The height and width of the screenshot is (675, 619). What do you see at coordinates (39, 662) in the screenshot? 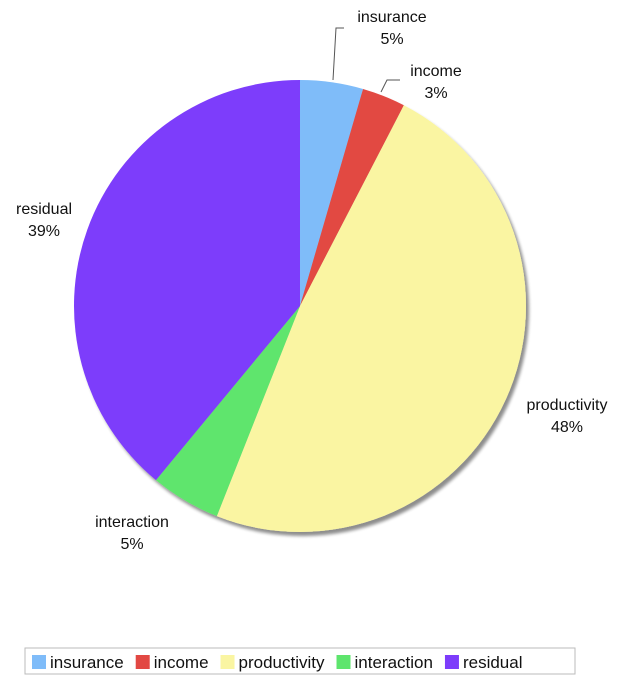
I see `legend-swatch-insurance` at bounding box center [39, 662].